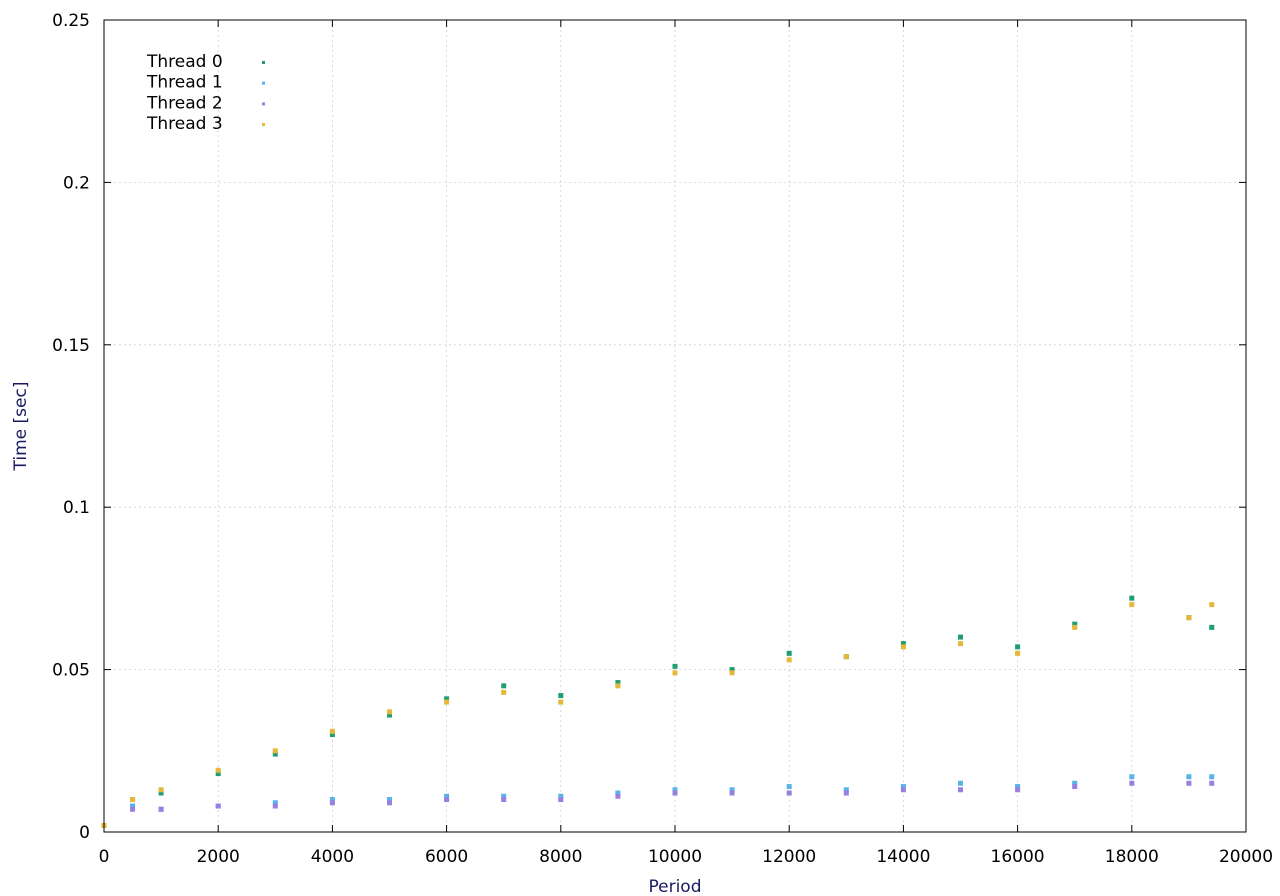 The image size is (1280, 896). Describe the element at coordinates (184, 83) in the screenshot. I see `legend-entry-label: Thread 1` at that location.